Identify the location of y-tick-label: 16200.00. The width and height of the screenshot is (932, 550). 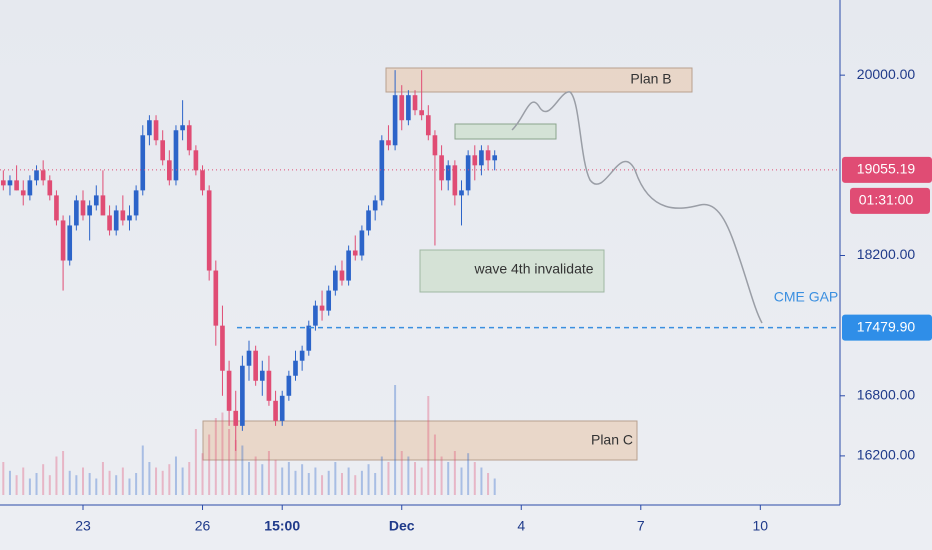
(886, 455).